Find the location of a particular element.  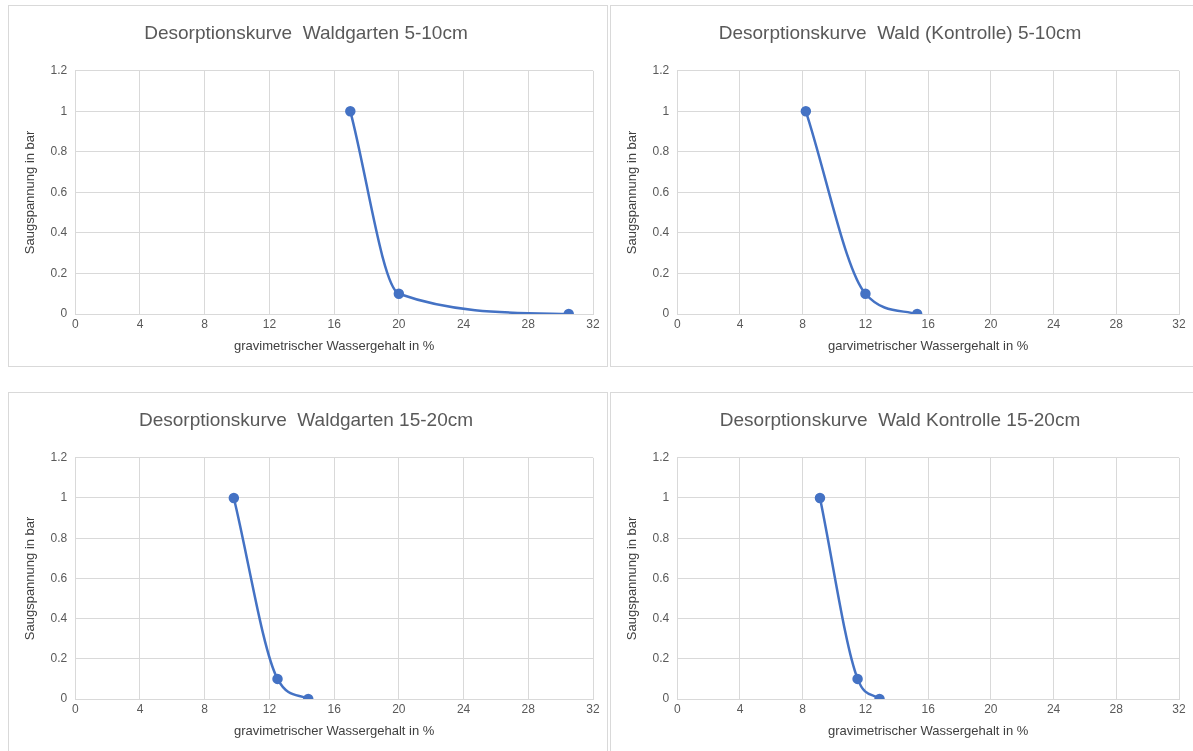

chart-title: Desorptionskurve Waldgarten 5-10cm is located at coordinates (306, 32).